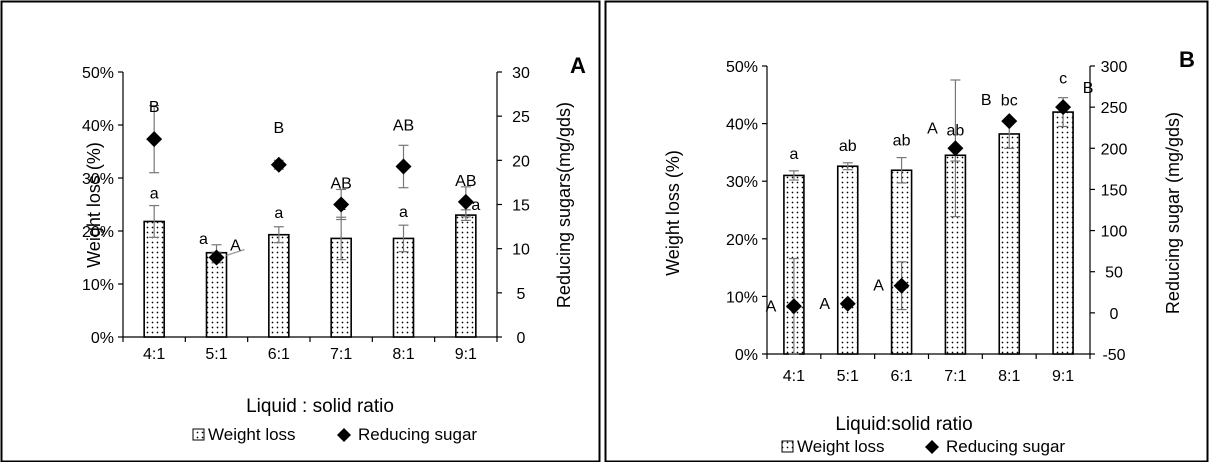  Describe the element at coordinates (341, 354) in the screenshot. I see `x-tick-label-a: 7:1` at that location.